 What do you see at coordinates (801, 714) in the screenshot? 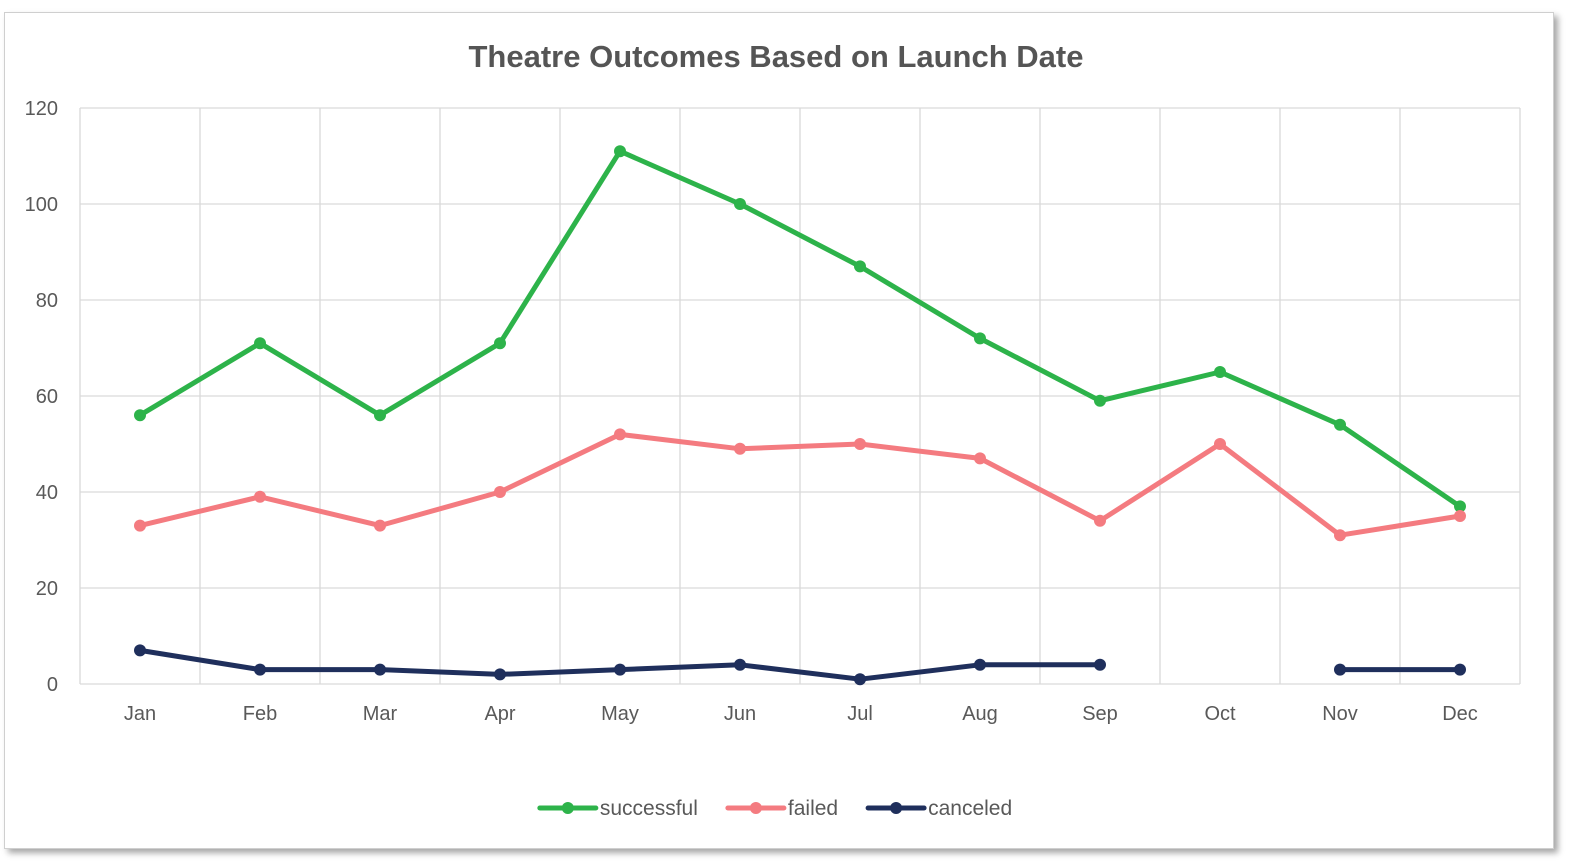
I see `x-axis-ticks: Jan Feb Mar Apr May Jun Jul Aug Sep Oct Nov Dec` at bounding box center [801, 714].